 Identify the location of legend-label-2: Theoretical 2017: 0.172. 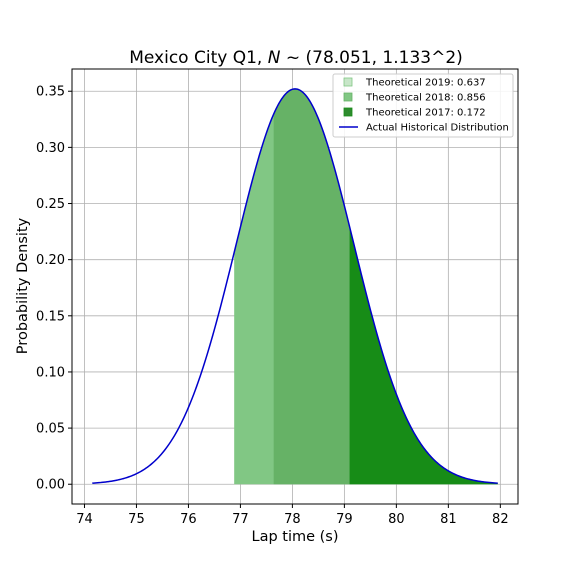
(425, 113).